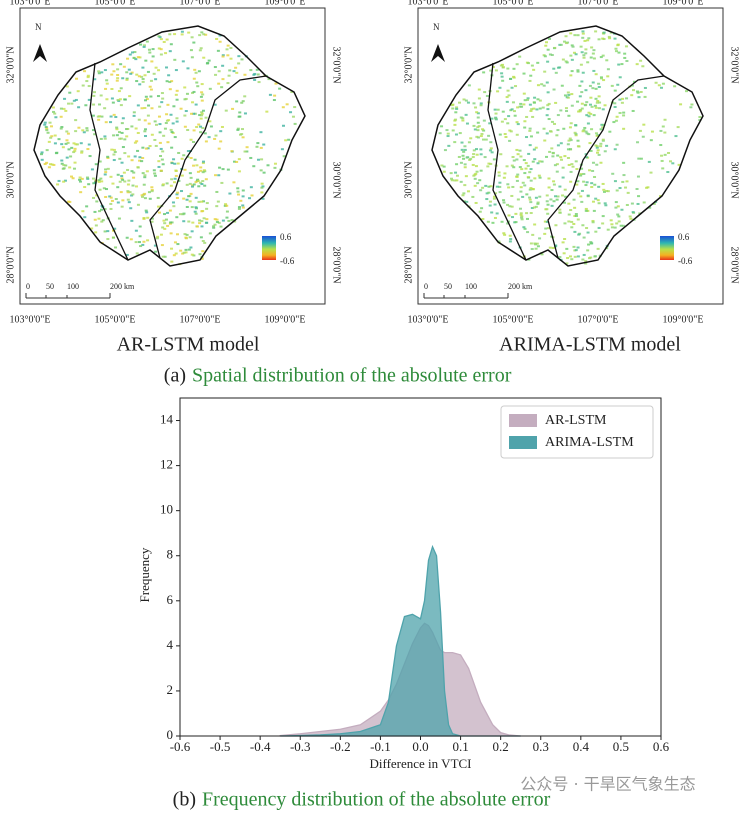 The height and width of the screenshot is (816, 746). What do you see at coordinates (188, 345) in the screenshot?
I see `map-title: AR-LSTM model` at bounding box center [188, 345].